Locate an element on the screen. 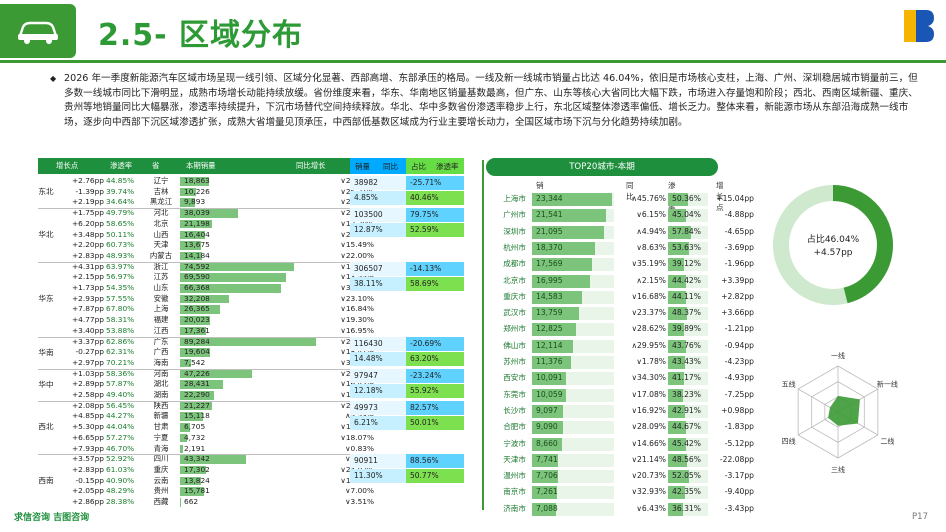  row-pen: 70.21% is located at coordinates (120, 362).